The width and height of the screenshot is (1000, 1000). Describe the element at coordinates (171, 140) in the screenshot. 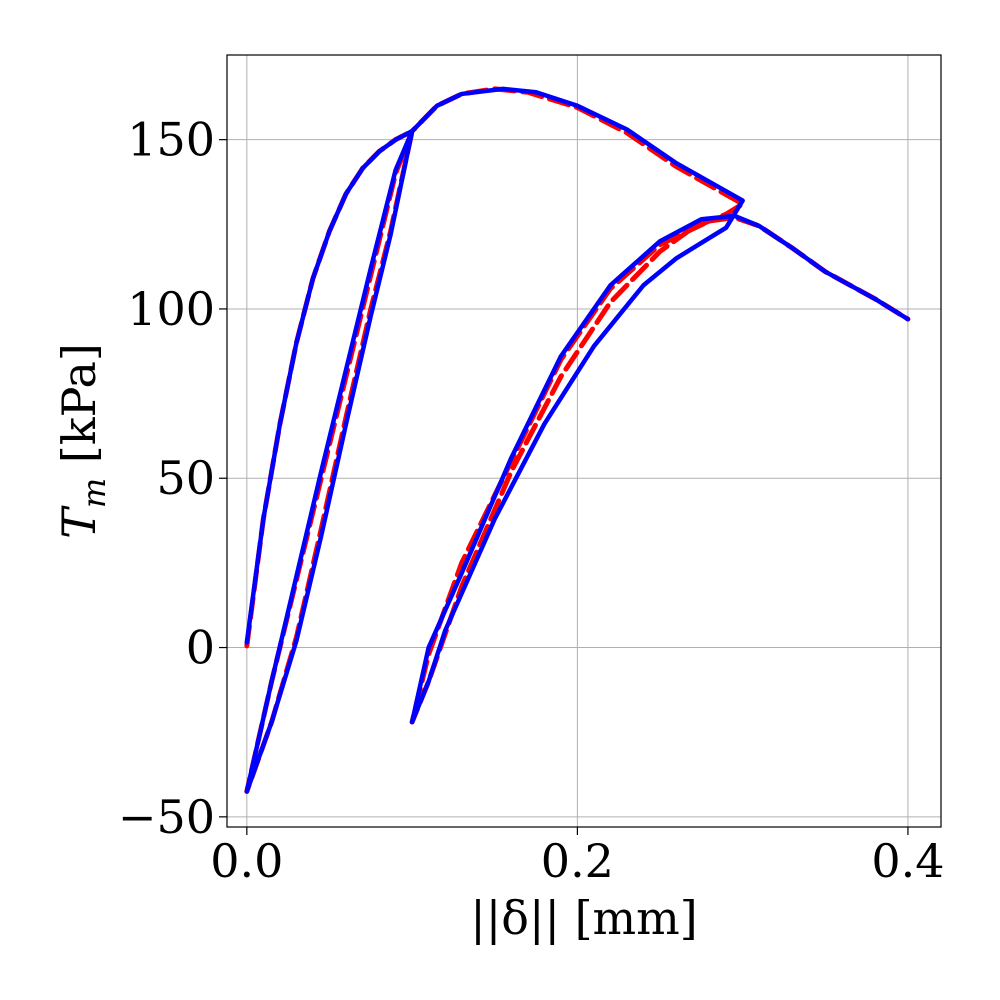

I see `y-tick-label: 150` at that location.